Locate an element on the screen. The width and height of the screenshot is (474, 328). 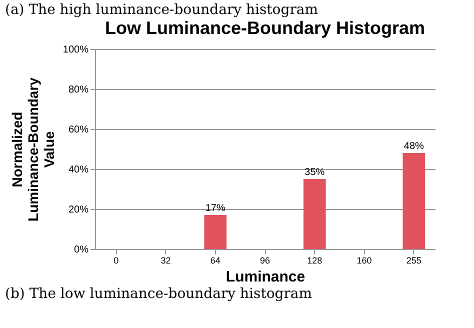
y-tick-label: 60% is located at coordinates (78, 130).